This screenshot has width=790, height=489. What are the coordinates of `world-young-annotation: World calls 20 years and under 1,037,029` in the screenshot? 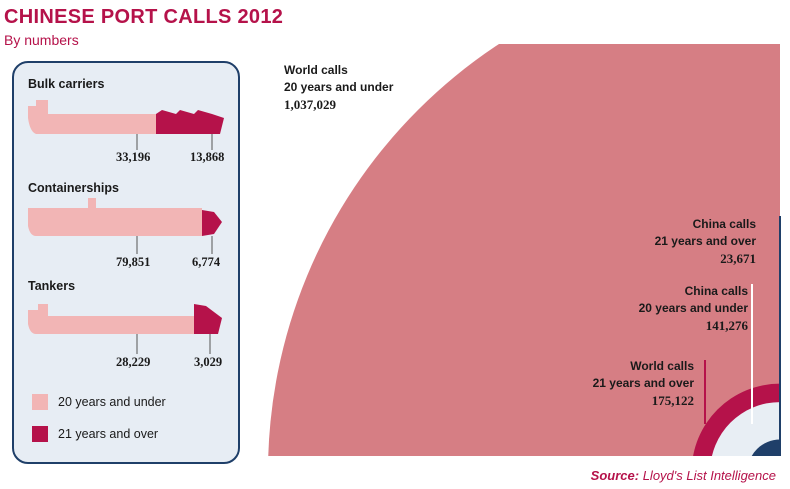 It's located at (339, 87).